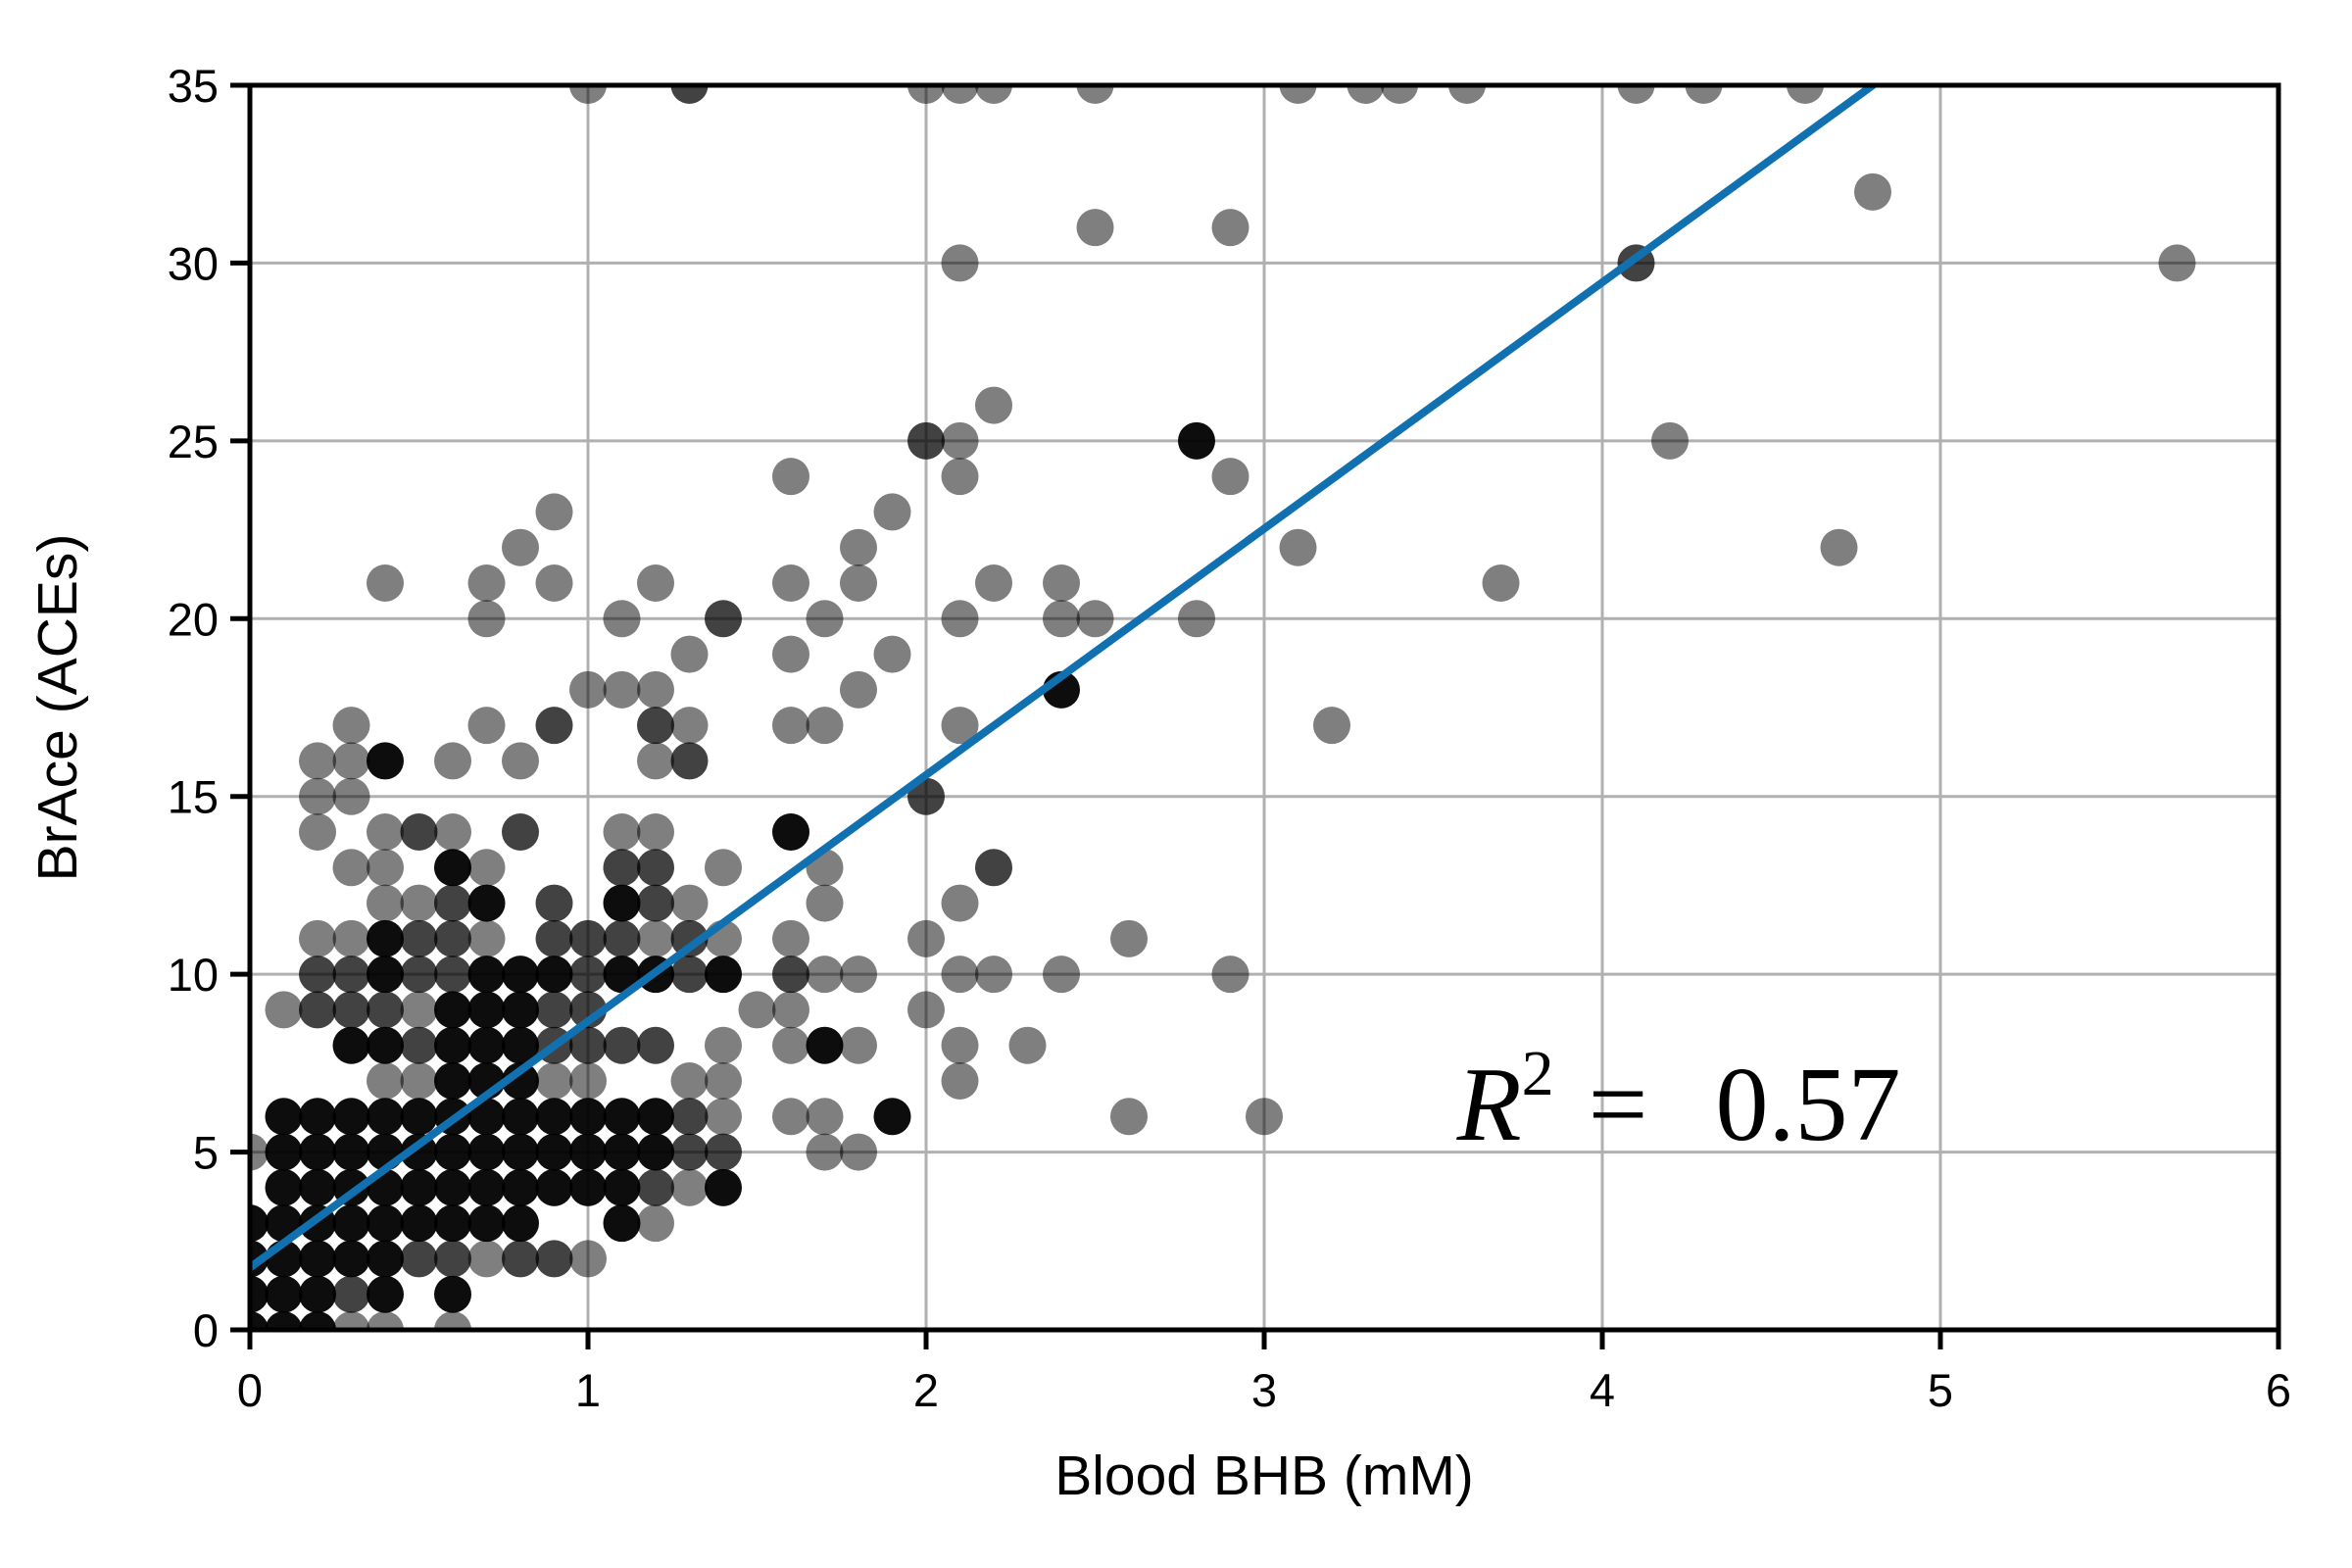  Describe the element at coordinates (193, 619) in the screenshot. I see `y-tick-label: 20` at that location.